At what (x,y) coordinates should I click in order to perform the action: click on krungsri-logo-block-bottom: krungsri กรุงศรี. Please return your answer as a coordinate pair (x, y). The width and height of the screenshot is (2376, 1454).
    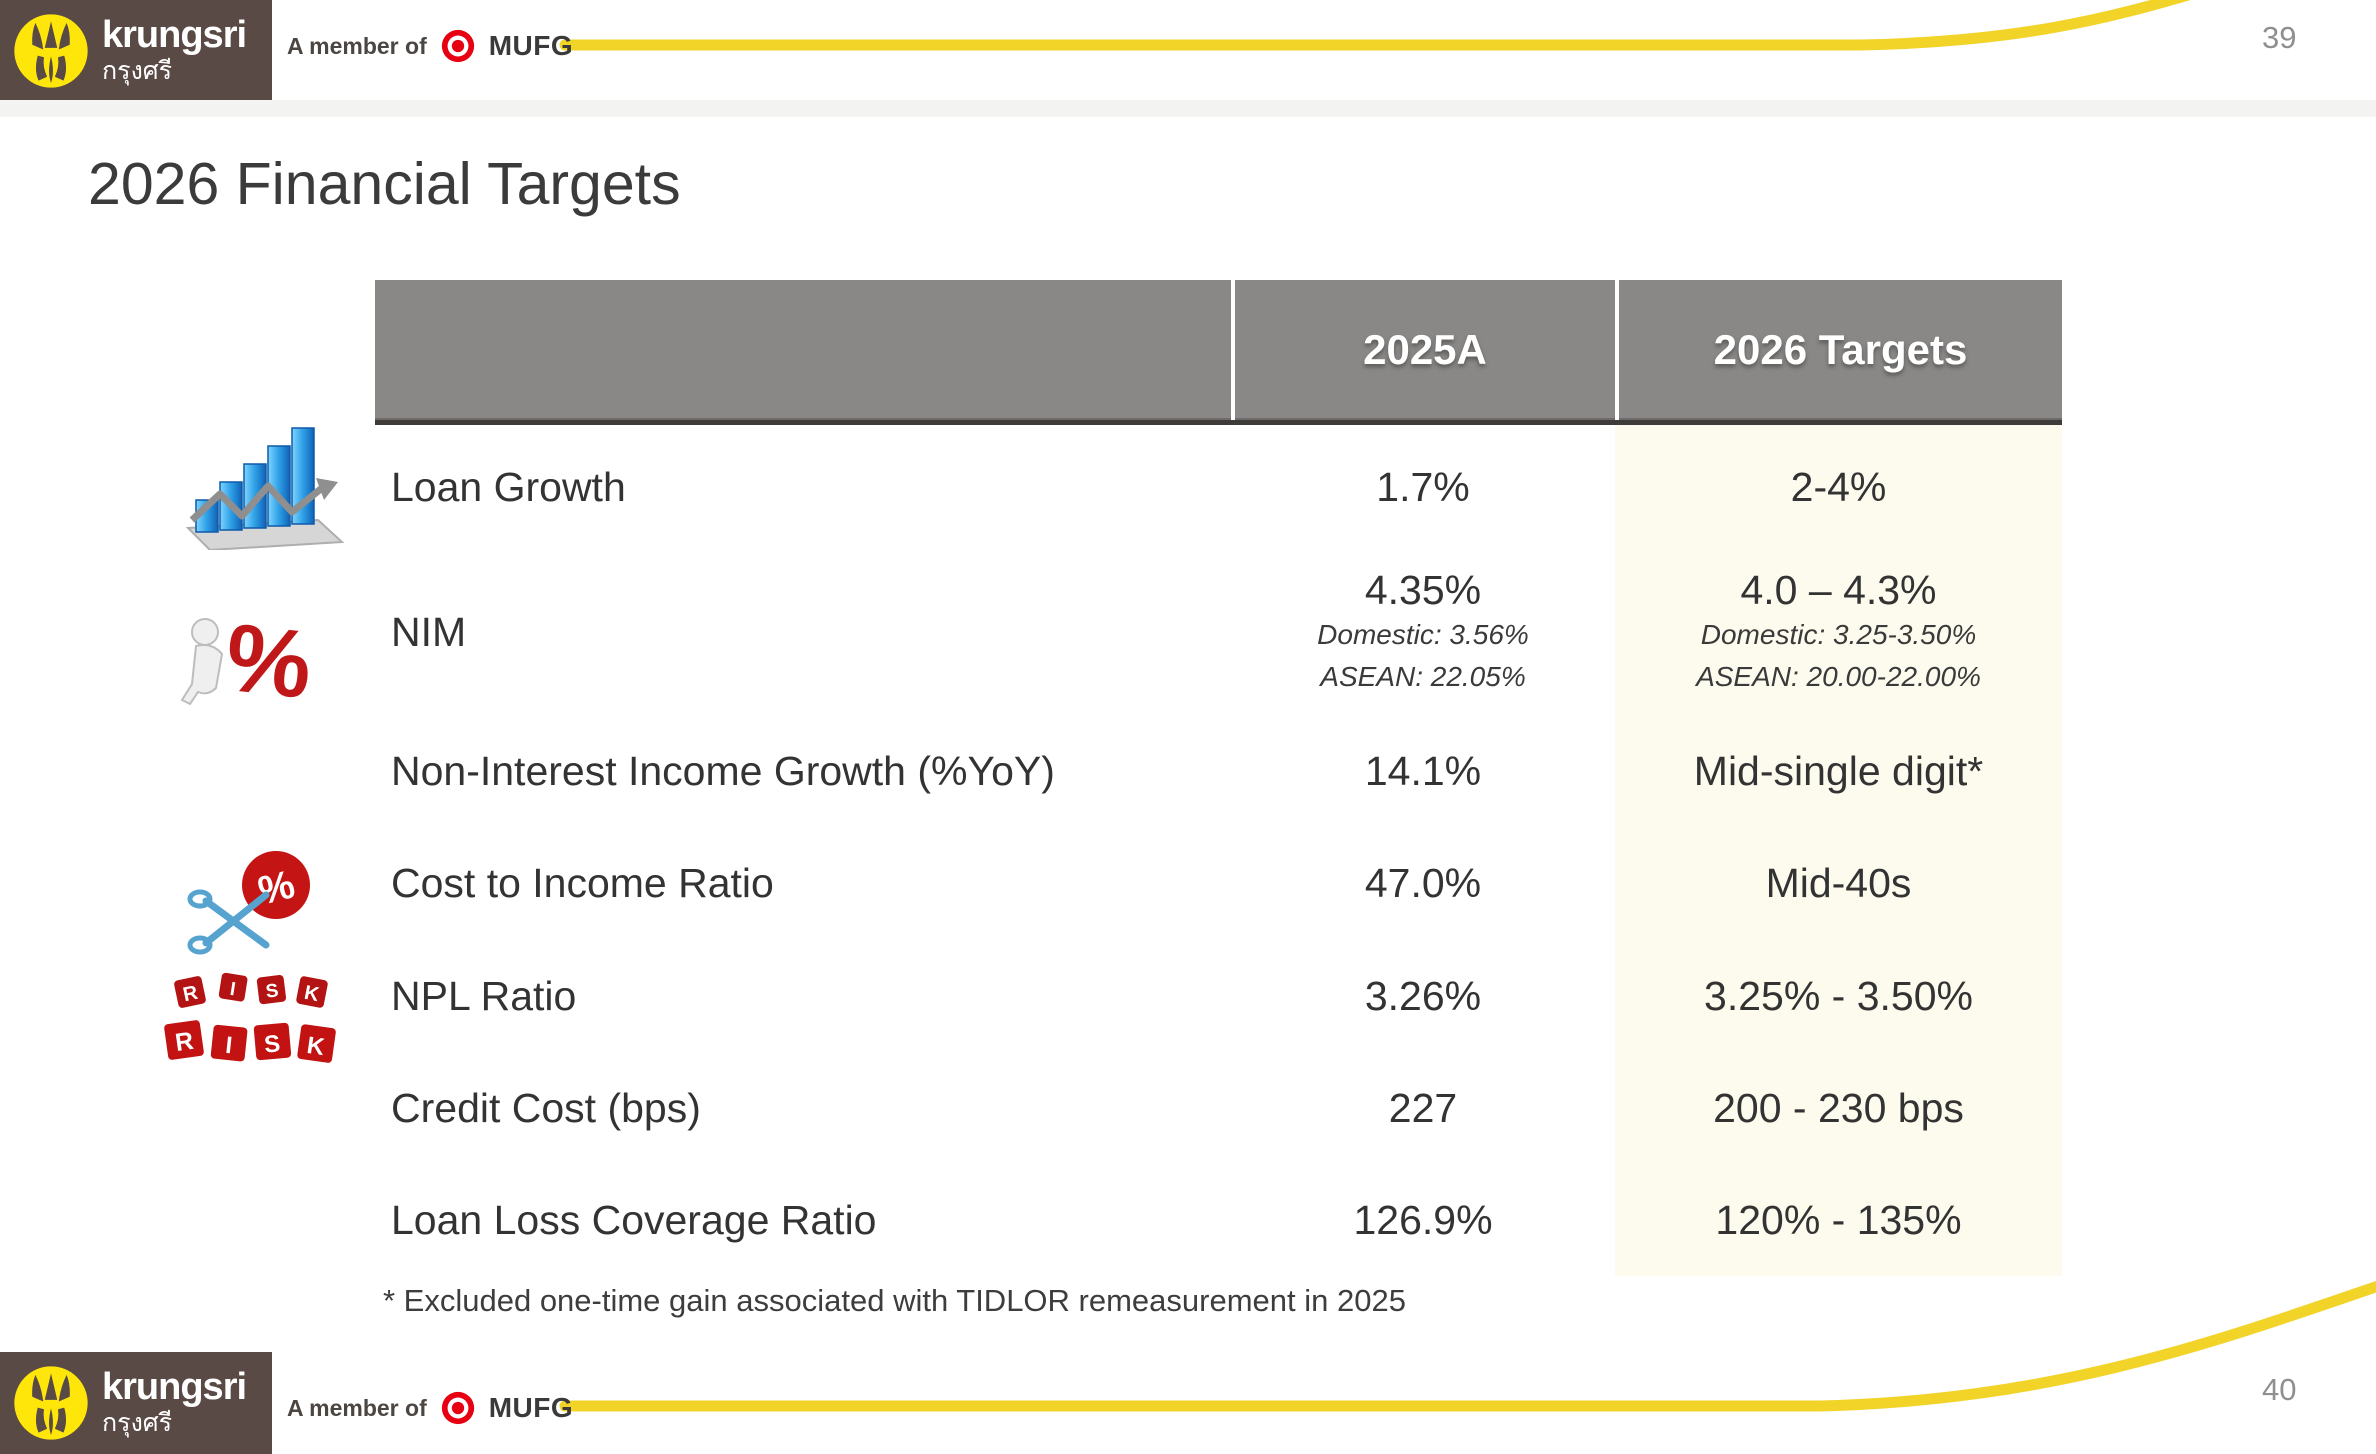
    Looking at the image, I should click on (136, 1403).